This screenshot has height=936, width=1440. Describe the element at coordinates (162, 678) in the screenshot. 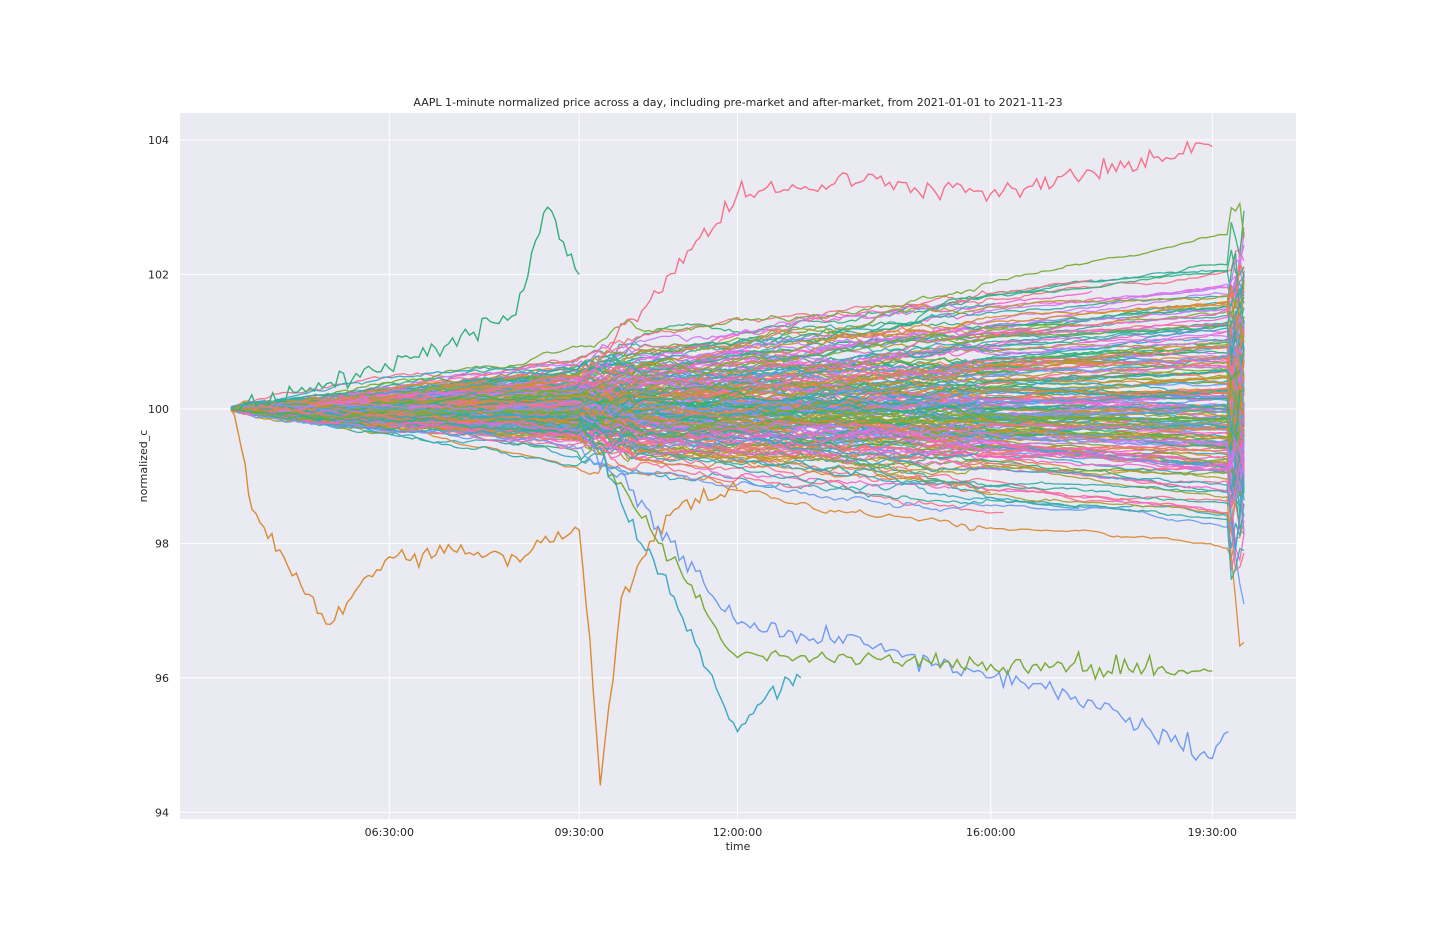

I see `y-tick-label: 96` at that location.